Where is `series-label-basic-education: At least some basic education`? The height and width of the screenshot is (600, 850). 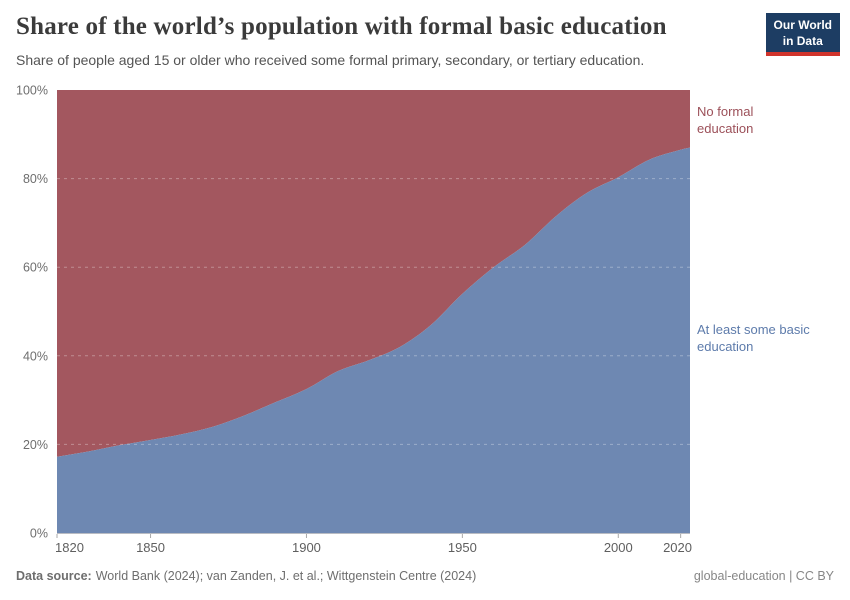 series-label-basic-education: At least some basic education is located at coordinates (753, 338).